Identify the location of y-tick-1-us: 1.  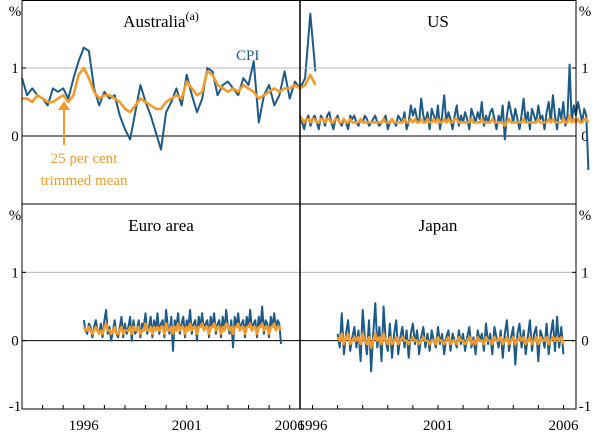
(585, 69).